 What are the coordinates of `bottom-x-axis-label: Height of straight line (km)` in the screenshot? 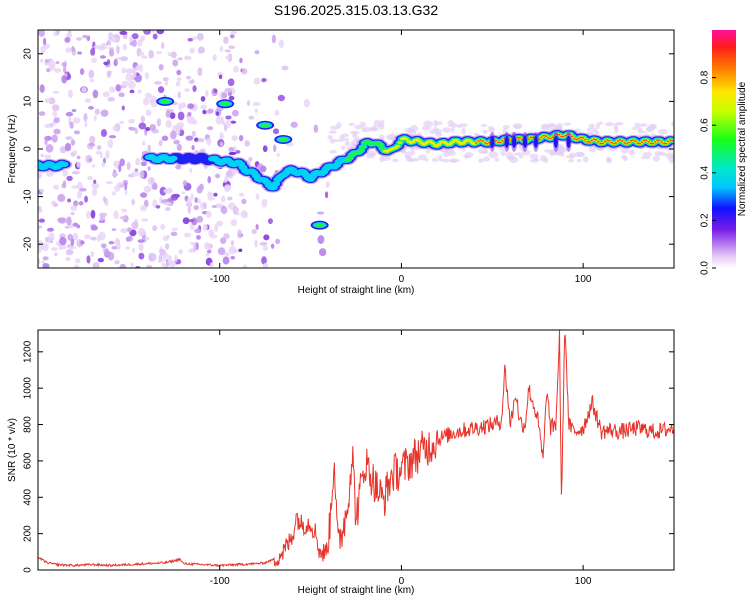 It's located at (356, 590).